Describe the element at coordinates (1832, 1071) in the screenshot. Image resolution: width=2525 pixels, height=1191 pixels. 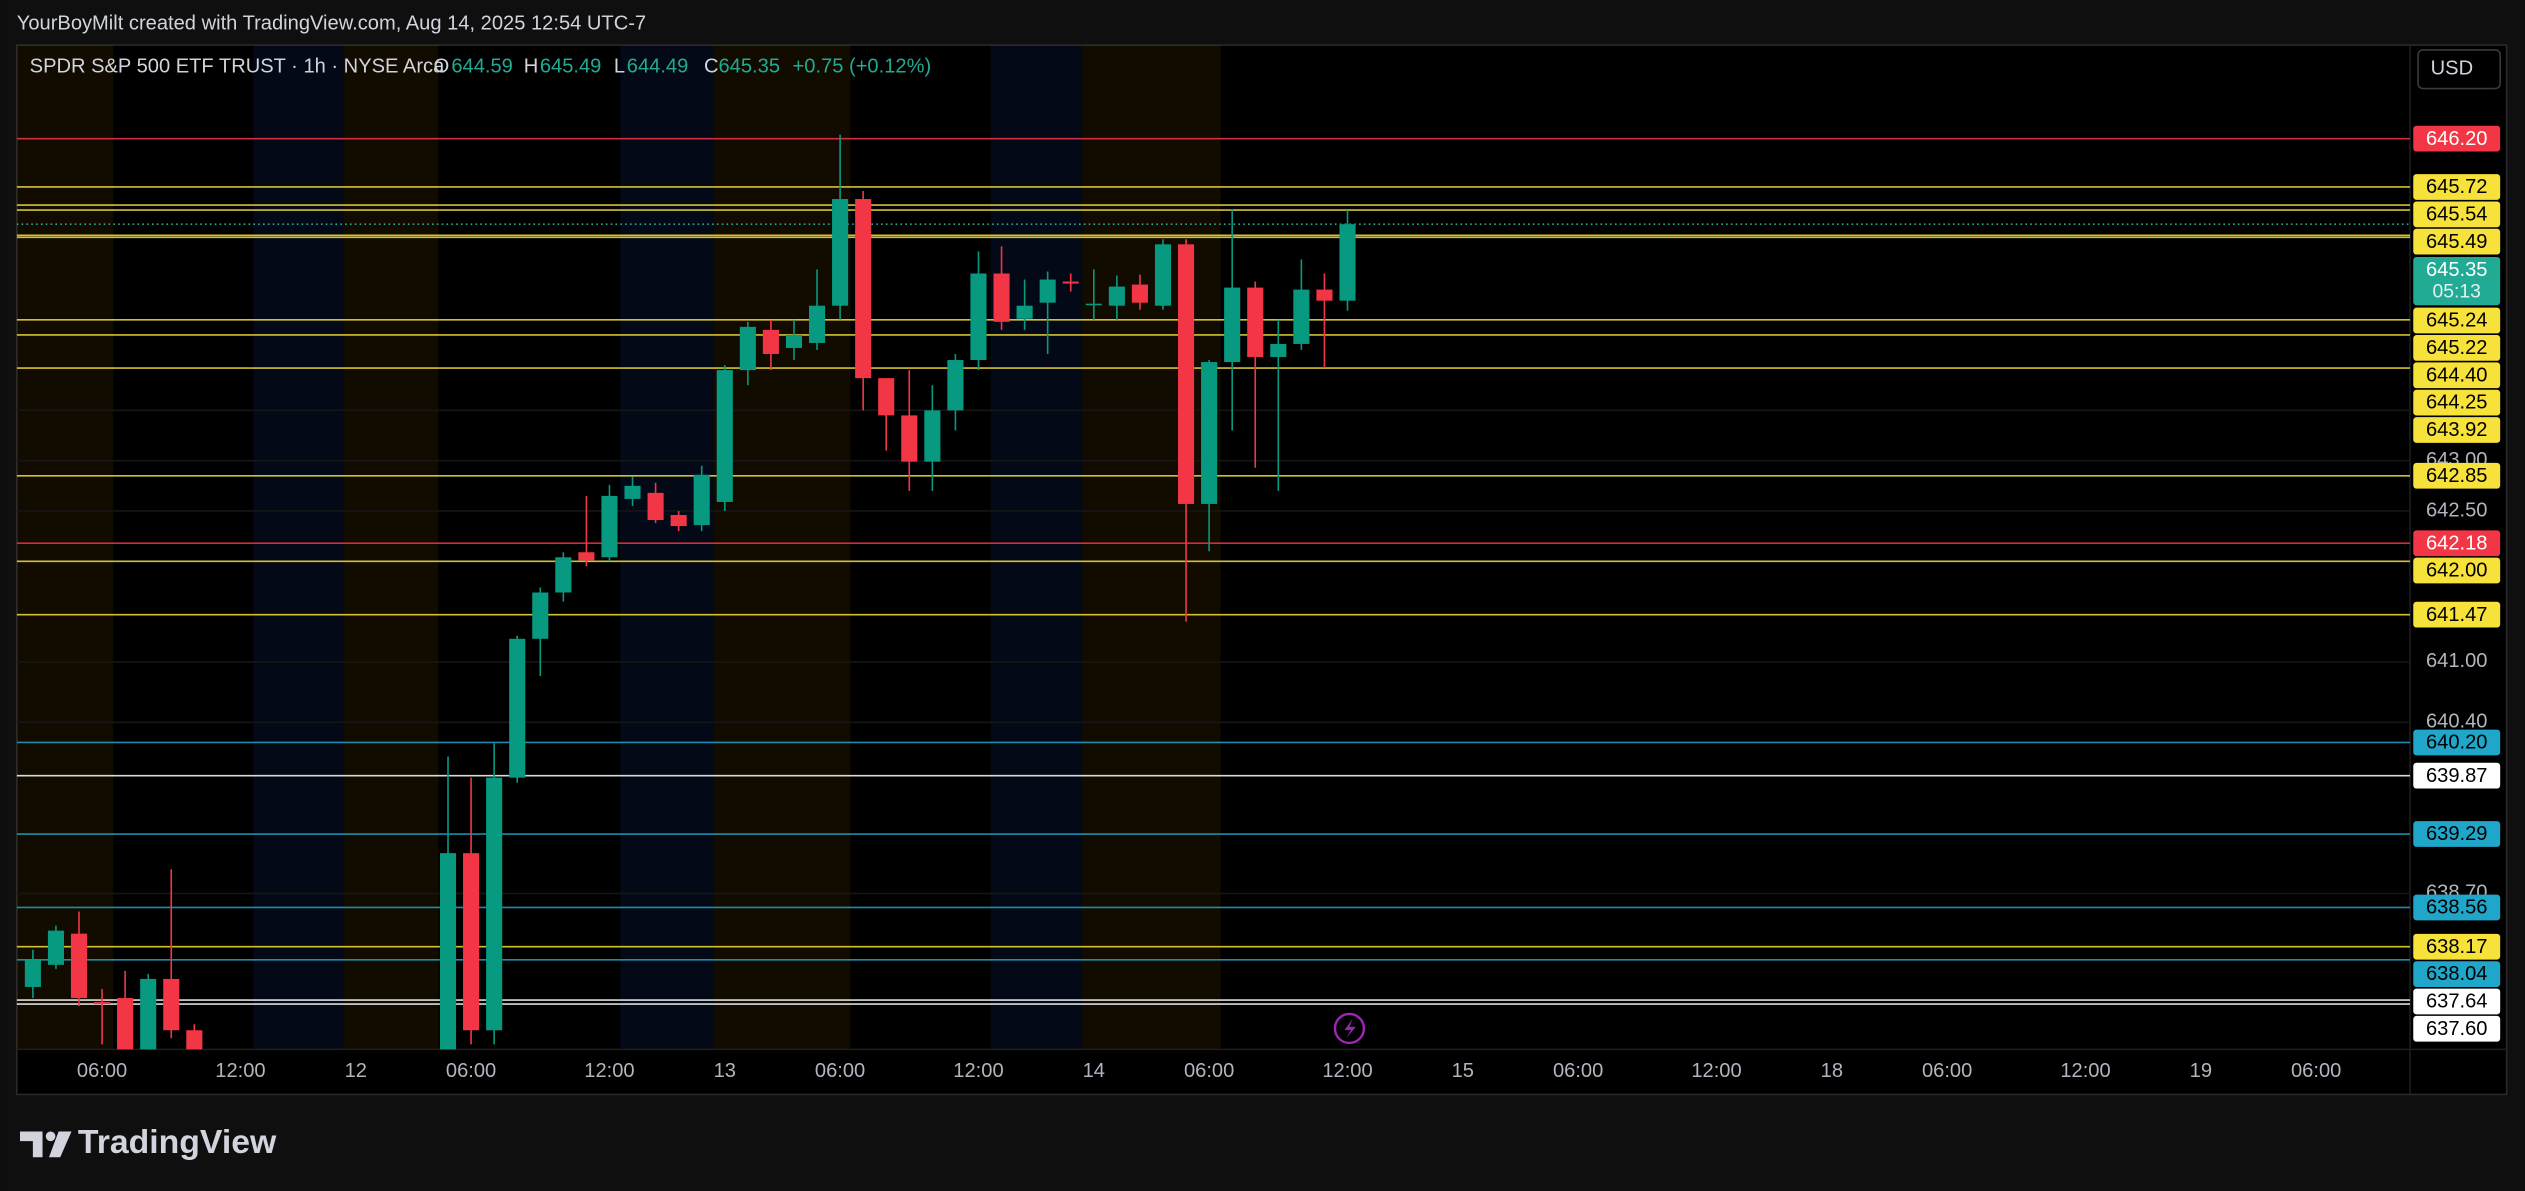
I see `x-tick-label: 18` at that location.